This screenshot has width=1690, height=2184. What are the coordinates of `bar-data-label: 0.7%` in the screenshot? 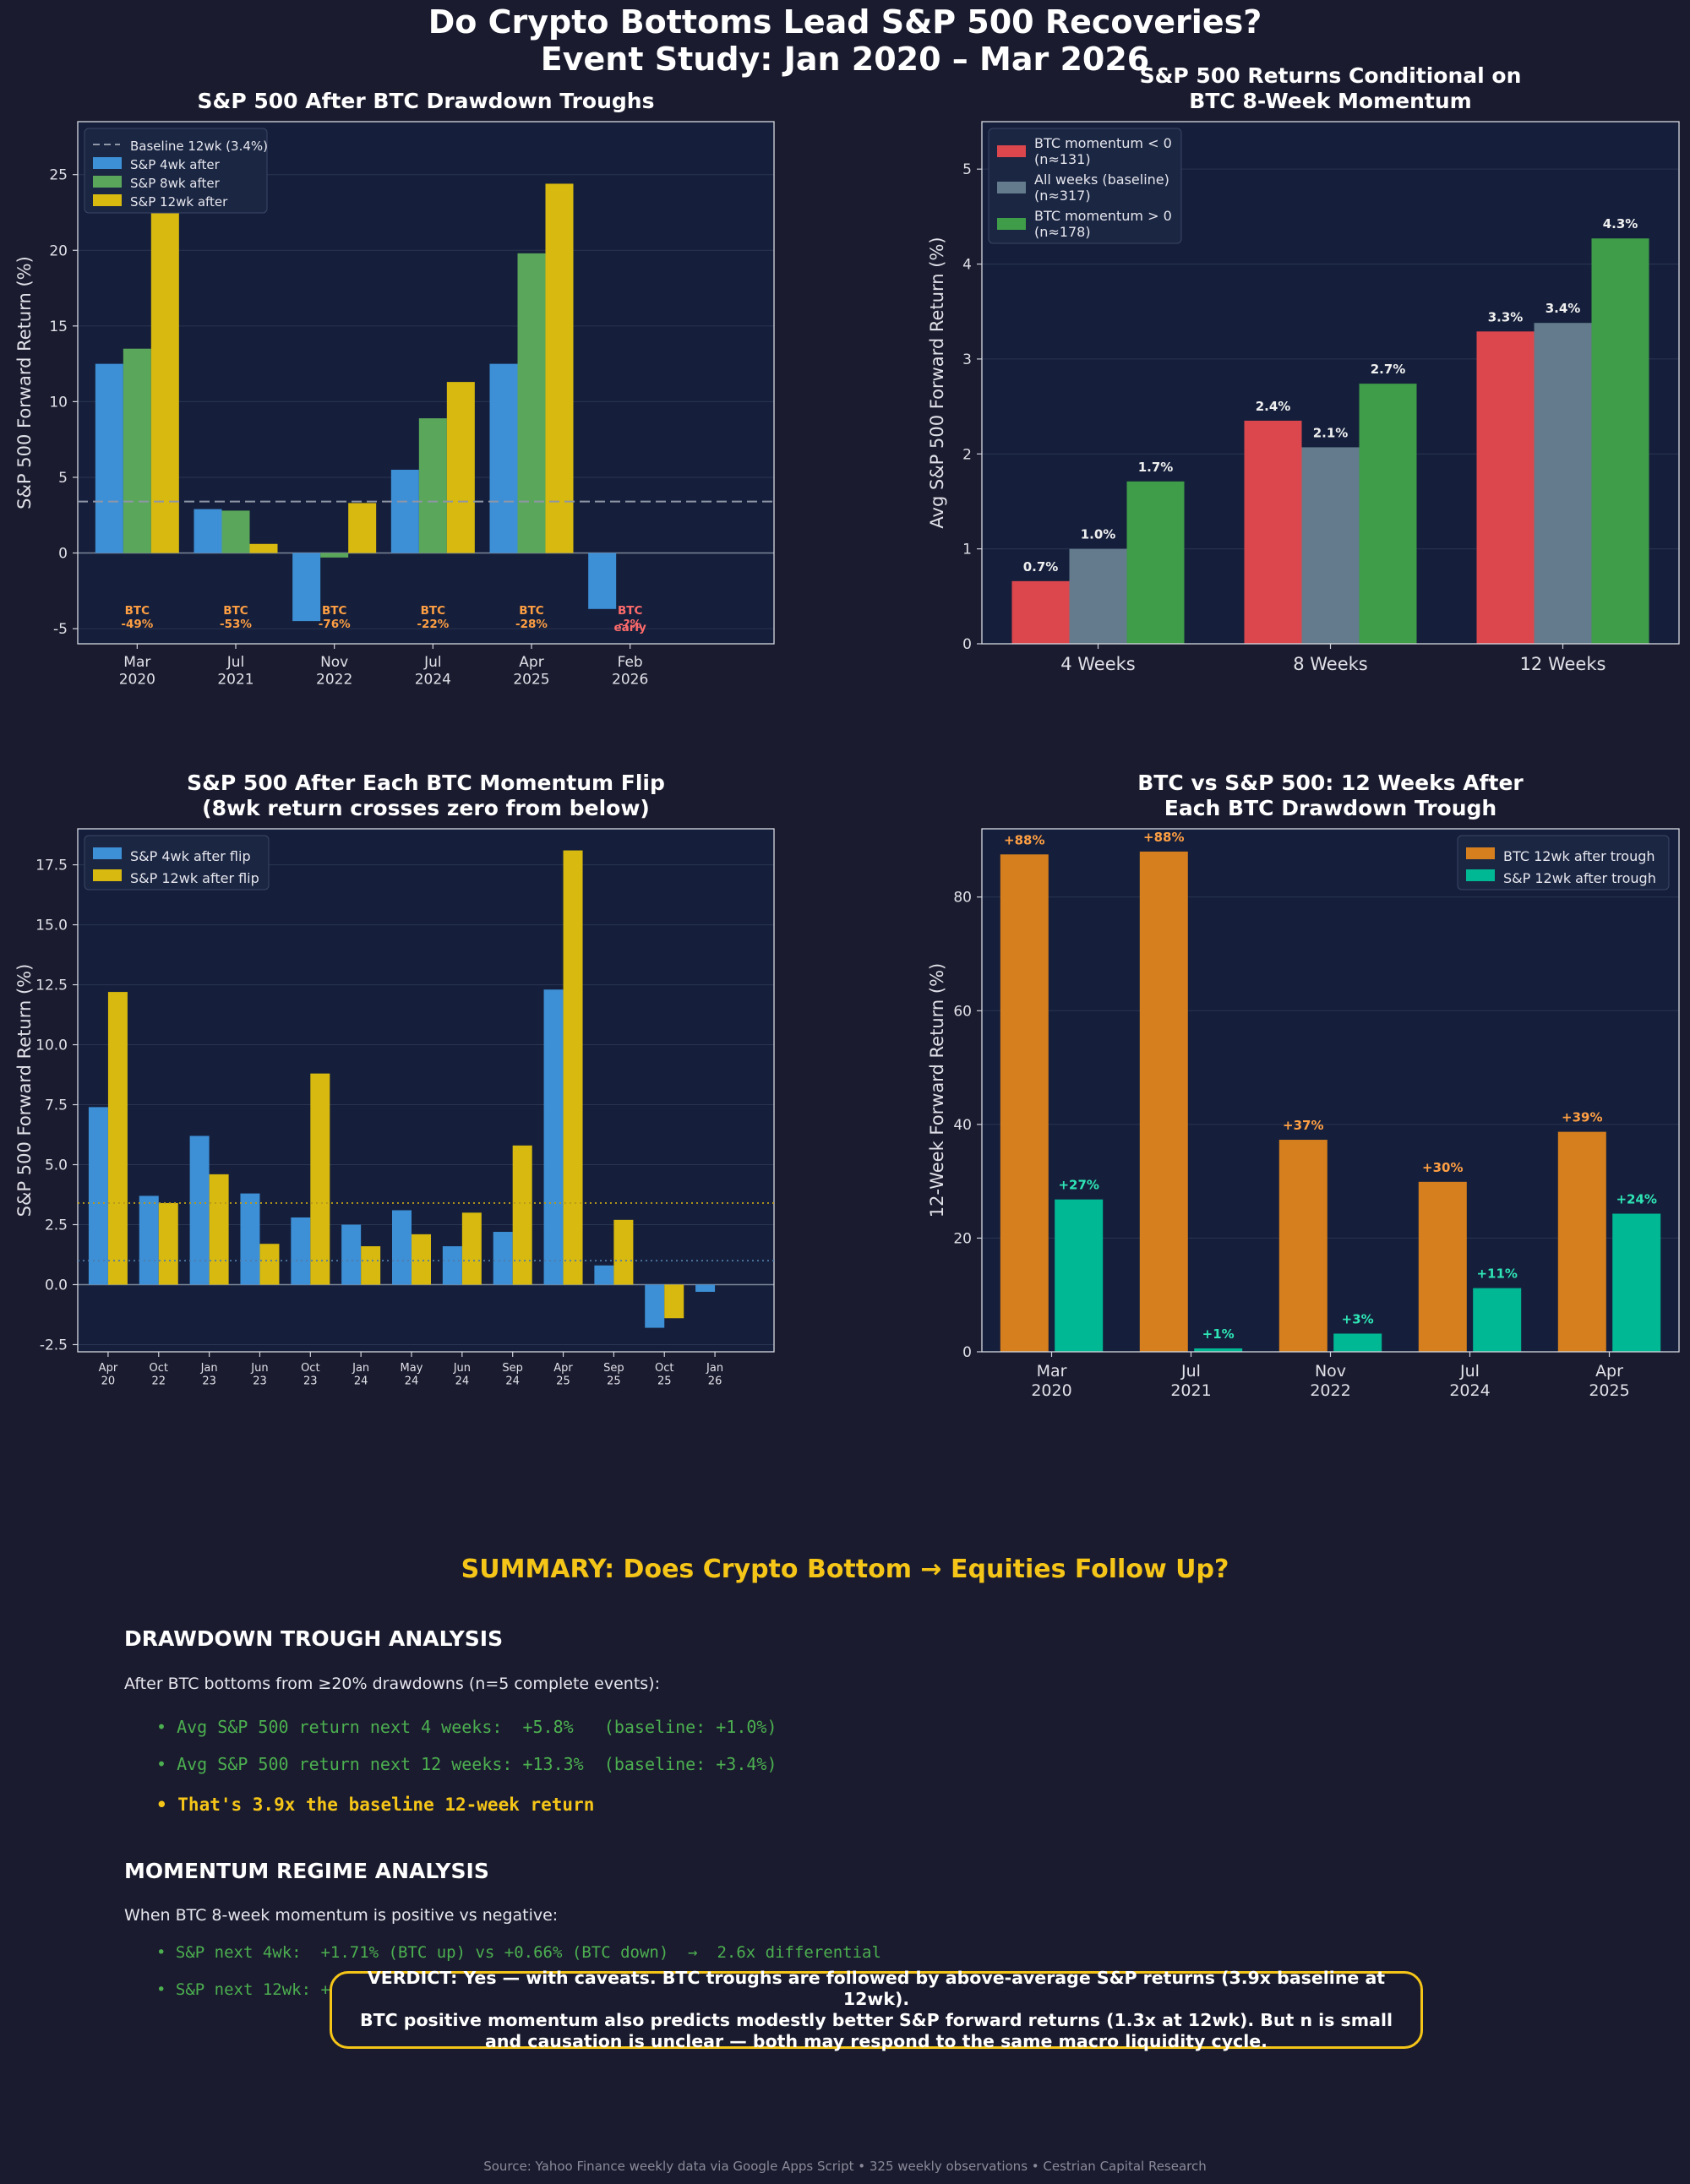 It's located at (1041, 567).